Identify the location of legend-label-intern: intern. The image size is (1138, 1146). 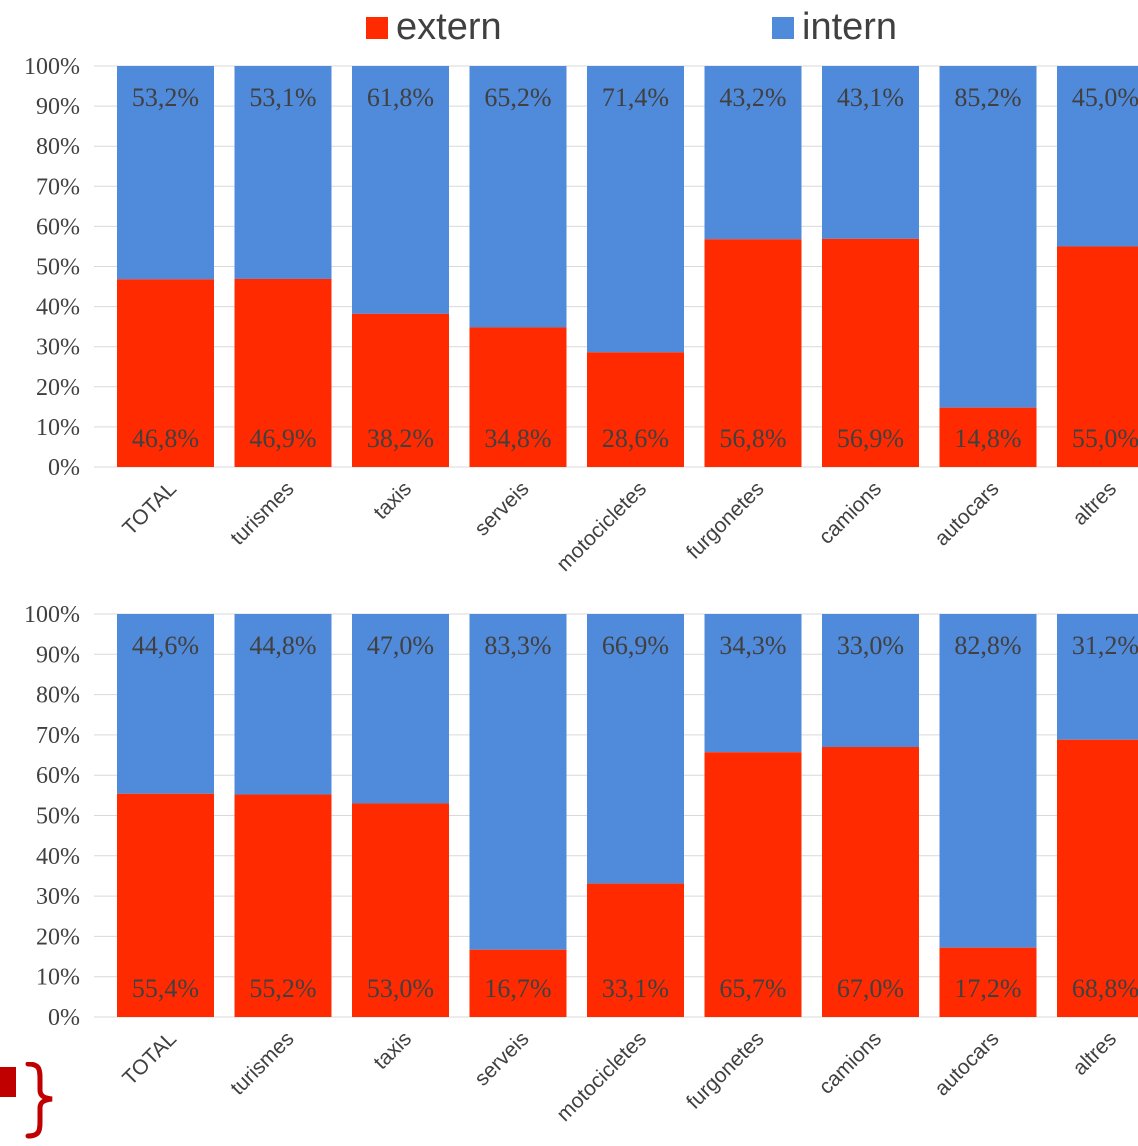
(850, 27).